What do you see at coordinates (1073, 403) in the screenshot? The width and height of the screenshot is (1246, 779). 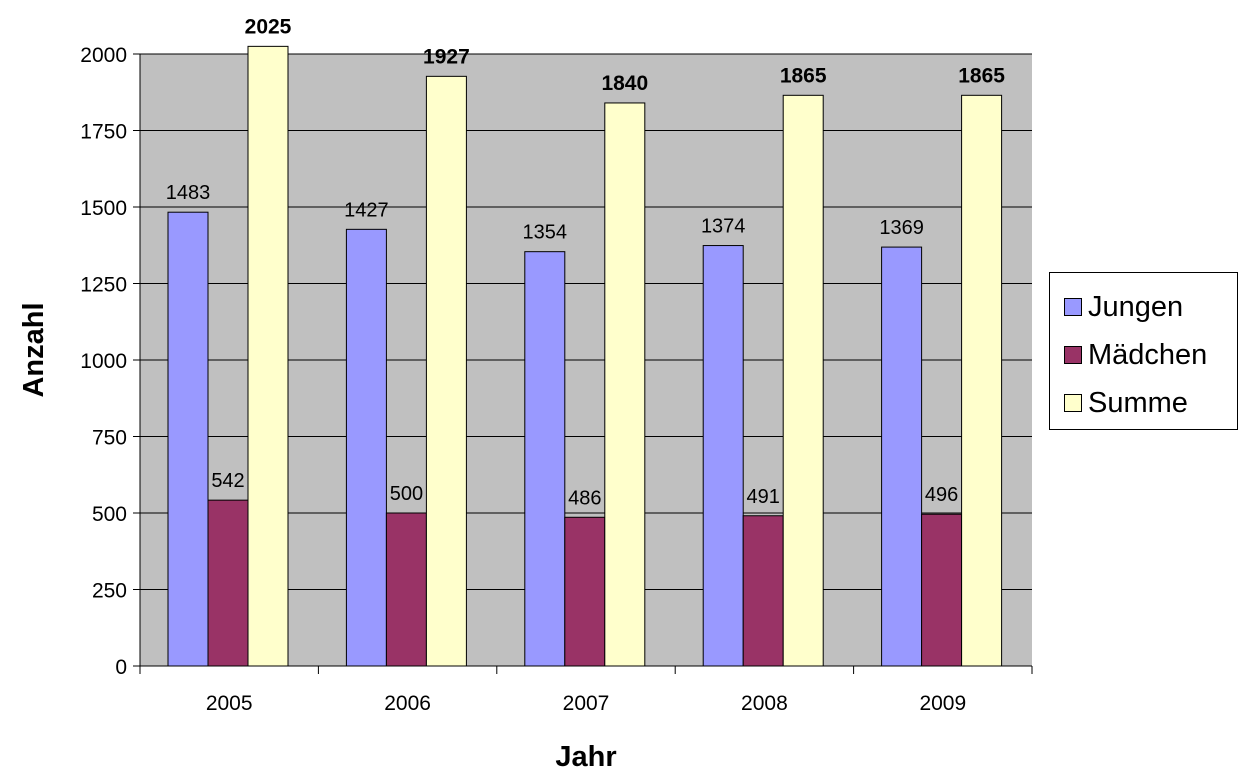 I see `legend-swatch-summe` at bounding box center [1073, 403].